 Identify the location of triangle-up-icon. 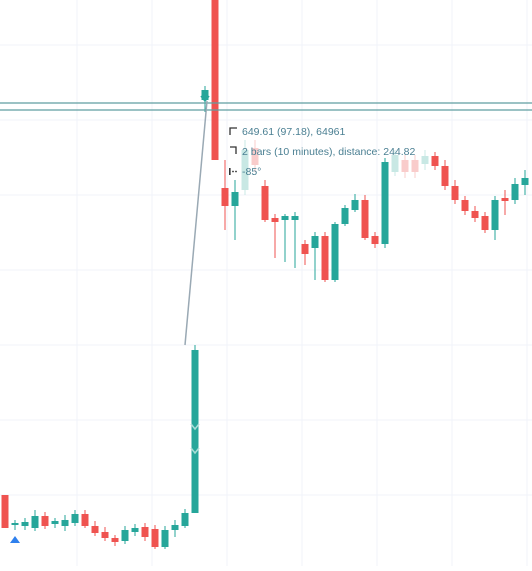
(15, 539).